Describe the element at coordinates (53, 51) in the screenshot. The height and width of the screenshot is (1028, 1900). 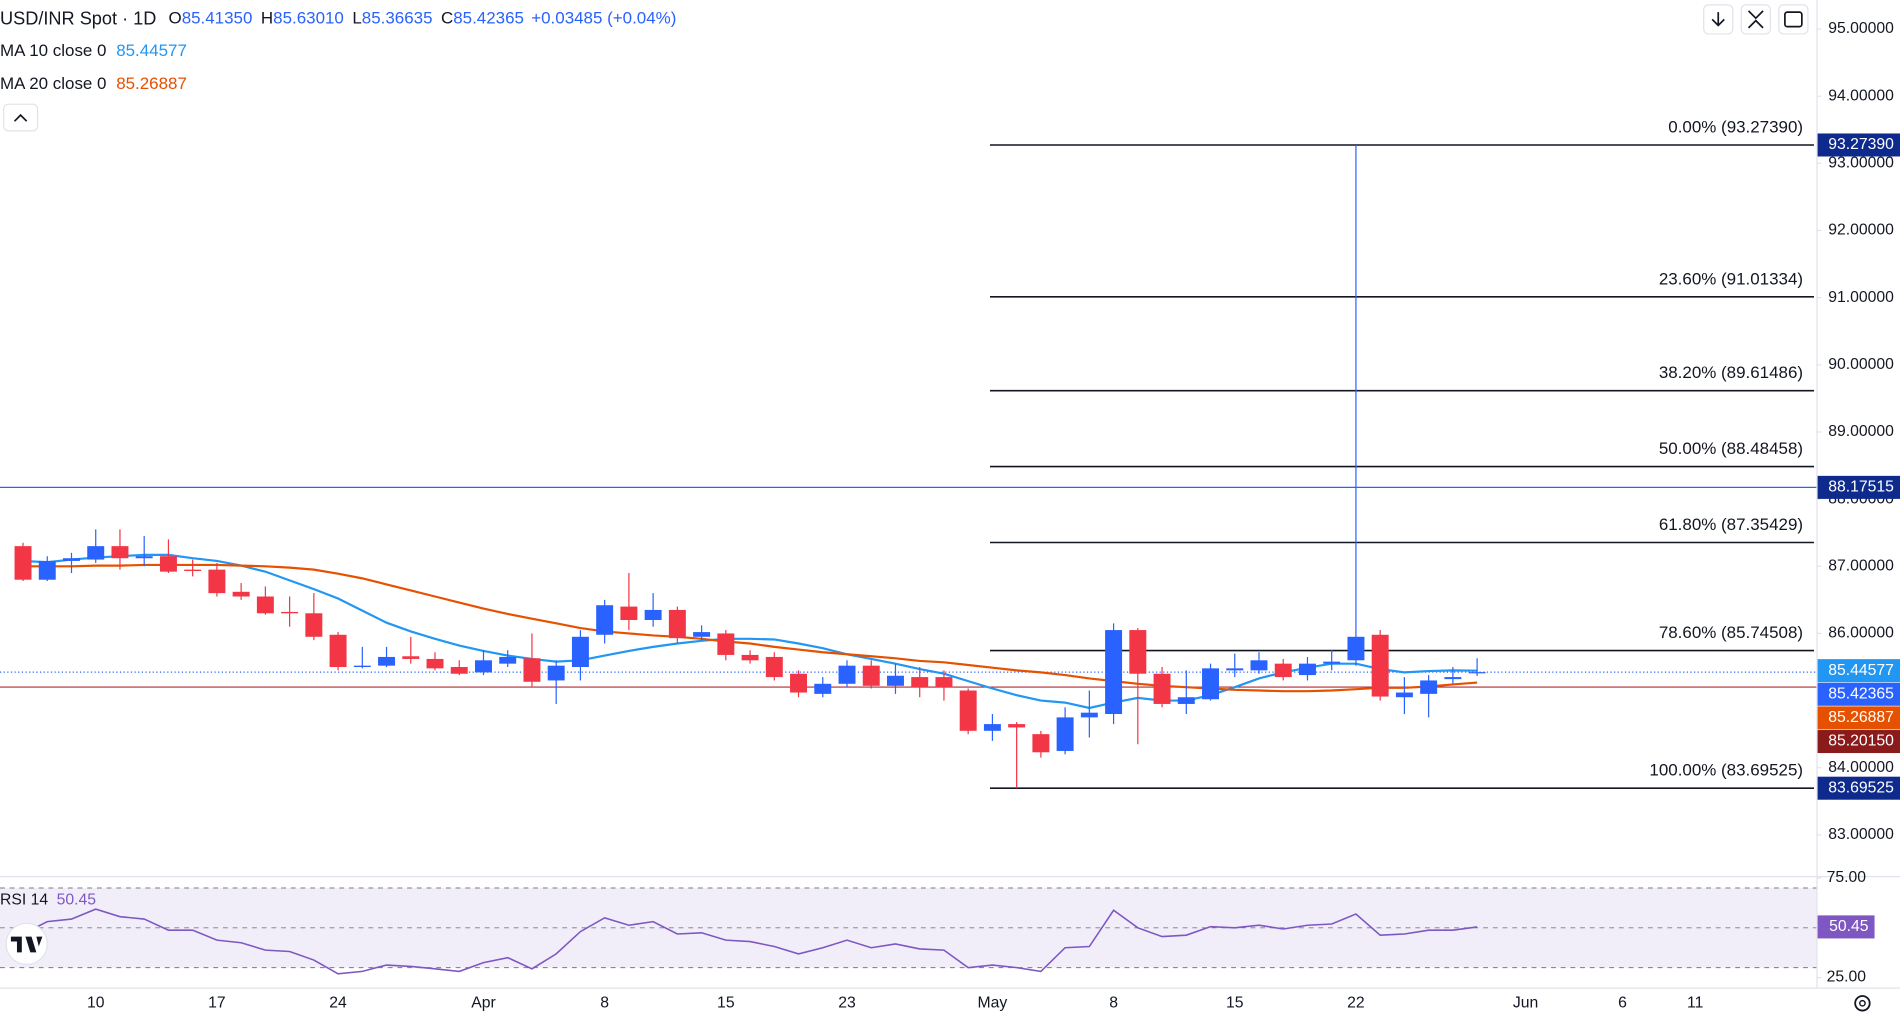
I see `ma-legend-name: MA 10 close 0` at that location.